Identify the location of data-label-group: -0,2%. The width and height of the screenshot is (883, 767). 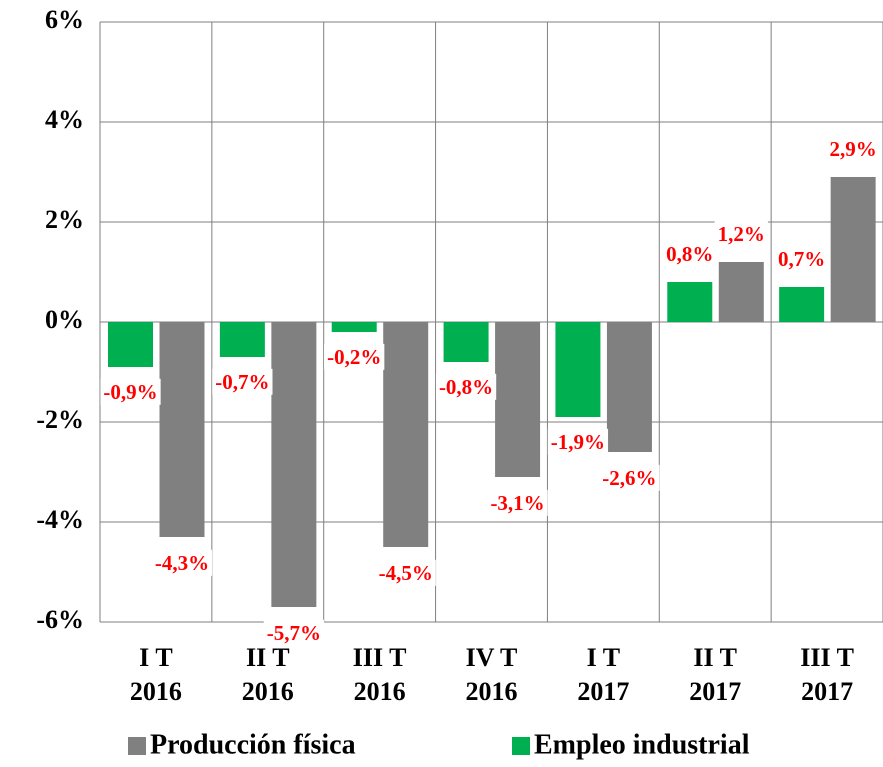
(354, 356).